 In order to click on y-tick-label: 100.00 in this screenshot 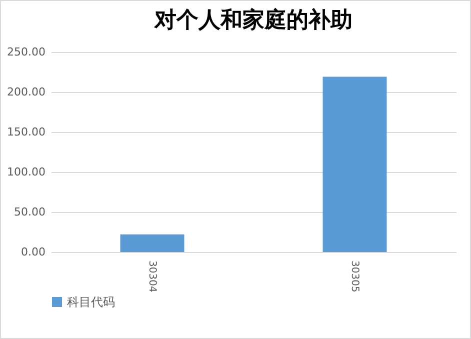, I will do `click(26, 172)`.